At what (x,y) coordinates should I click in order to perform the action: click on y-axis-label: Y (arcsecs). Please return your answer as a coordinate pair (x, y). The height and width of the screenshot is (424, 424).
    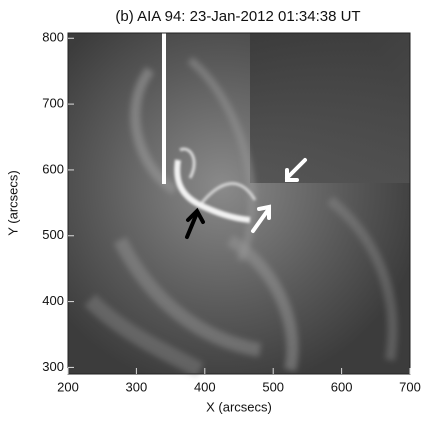
    Looking at the image, I should click on (12, 203).